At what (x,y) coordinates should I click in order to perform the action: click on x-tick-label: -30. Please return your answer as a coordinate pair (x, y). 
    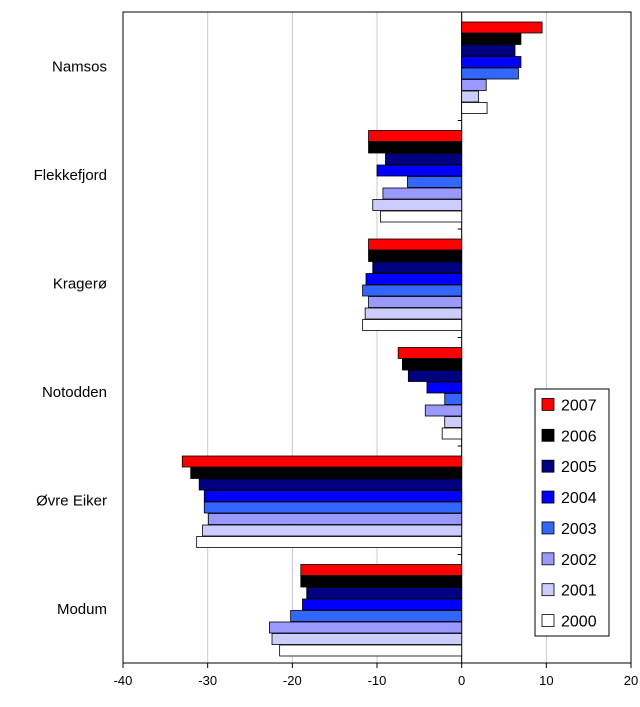
    Looking at the image, I should click on (207, 680).